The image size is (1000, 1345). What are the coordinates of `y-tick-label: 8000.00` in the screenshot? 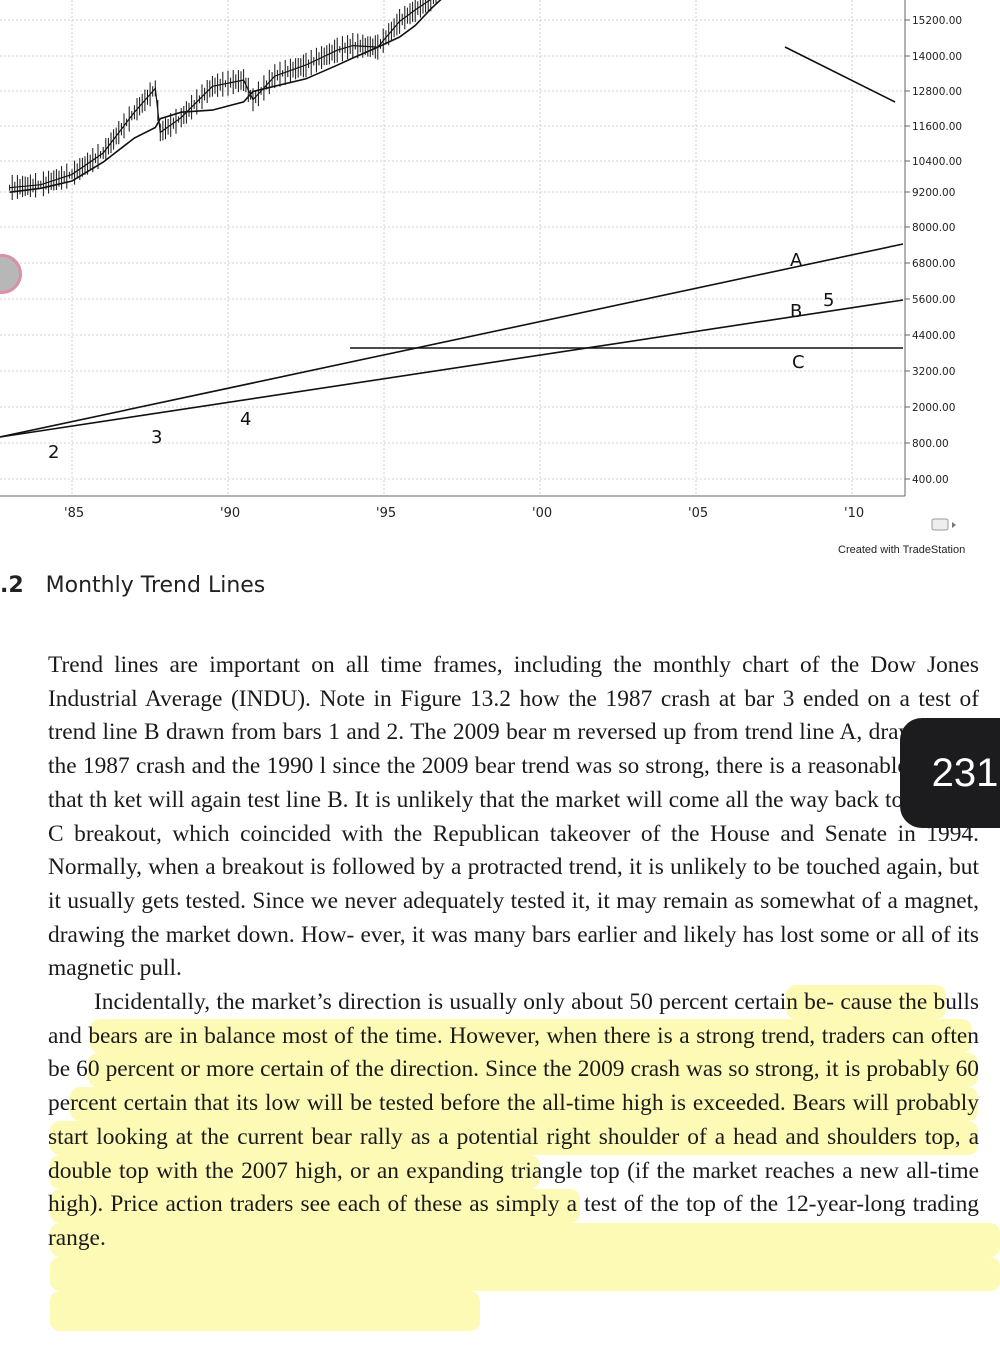 It's located at (933, 228).